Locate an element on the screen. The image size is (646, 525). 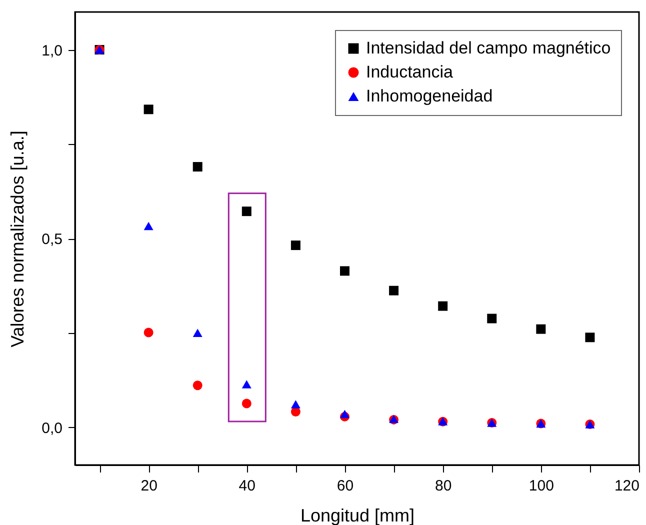
legend-label: Inductancia is located at coordinates (410, 72).